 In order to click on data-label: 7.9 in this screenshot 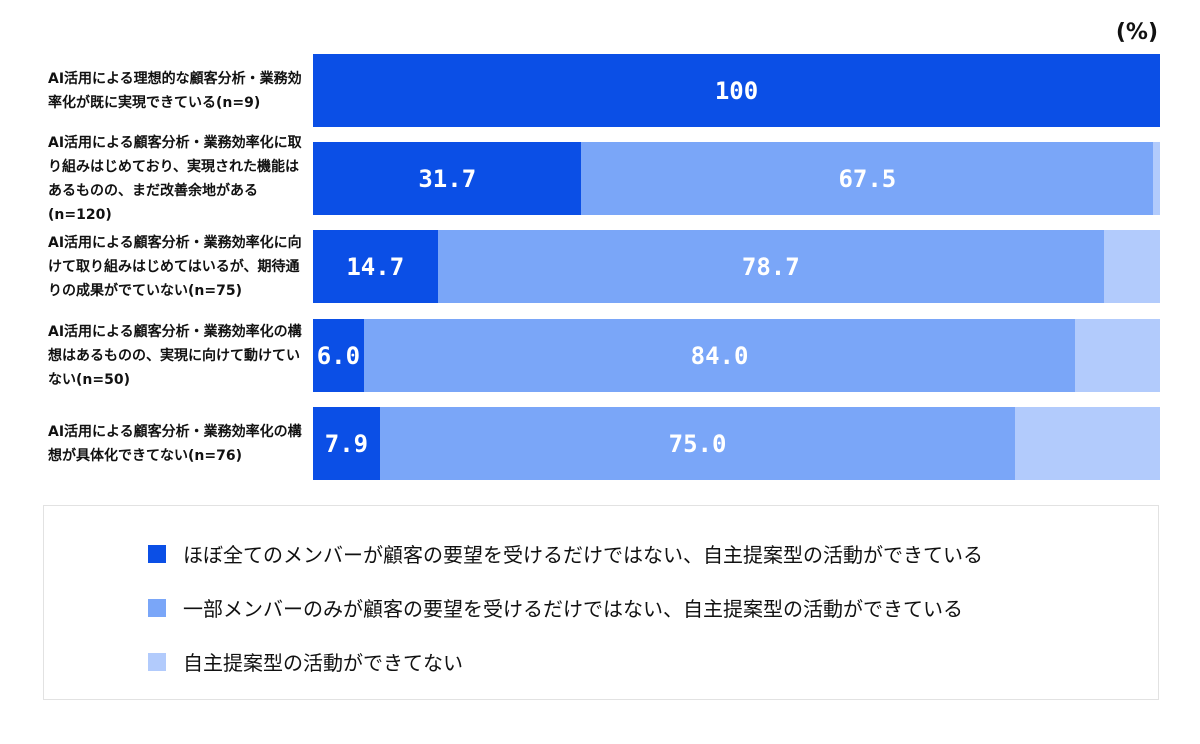, I will do `click(346, 443)`.